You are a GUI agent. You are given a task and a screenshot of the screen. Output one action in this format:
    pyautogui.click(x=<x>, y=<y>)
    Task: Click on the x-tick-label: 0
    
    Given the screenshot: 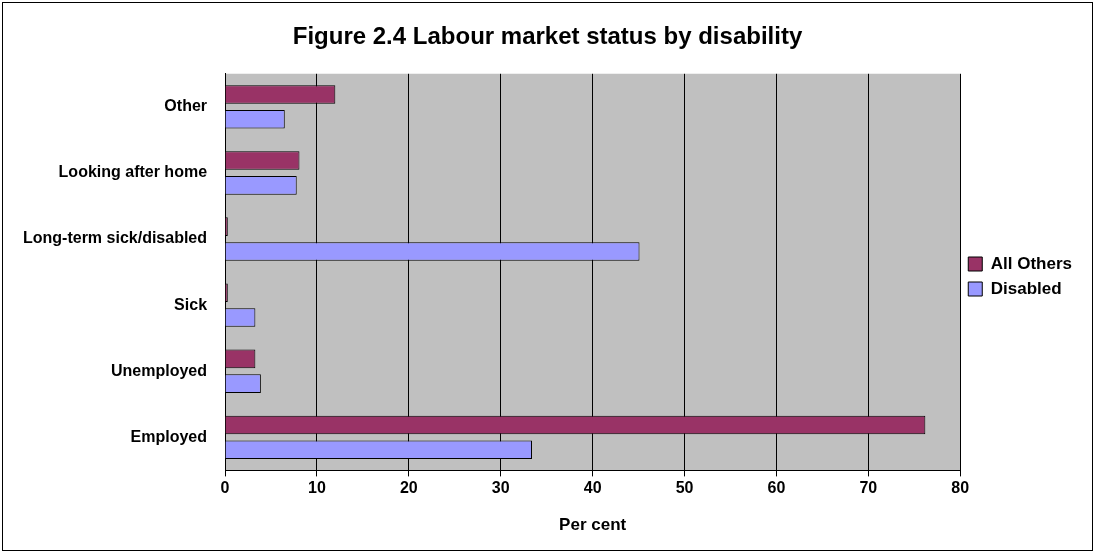 What is the action you would take?
    pyautogui.click(x=225, y=488)
    